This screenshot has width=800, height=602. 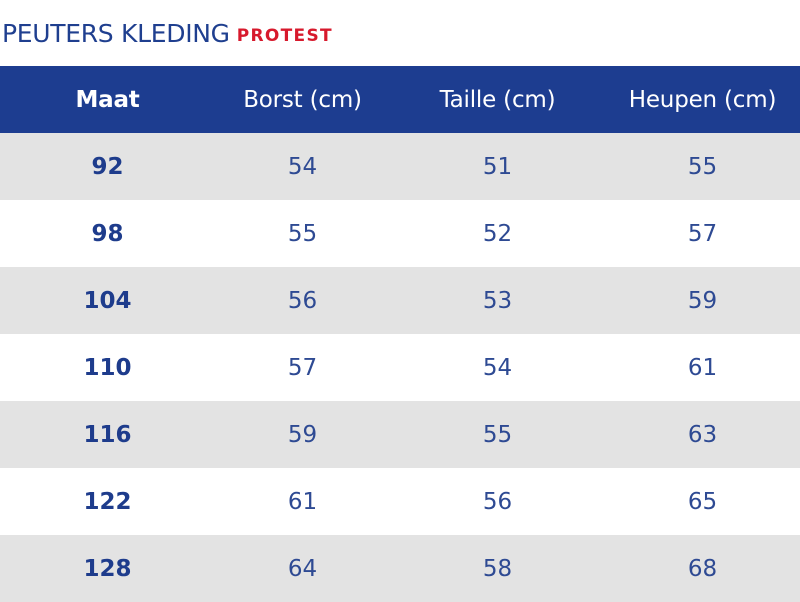 I want to click on taille-cell: 58, so click(x=497, y=568).